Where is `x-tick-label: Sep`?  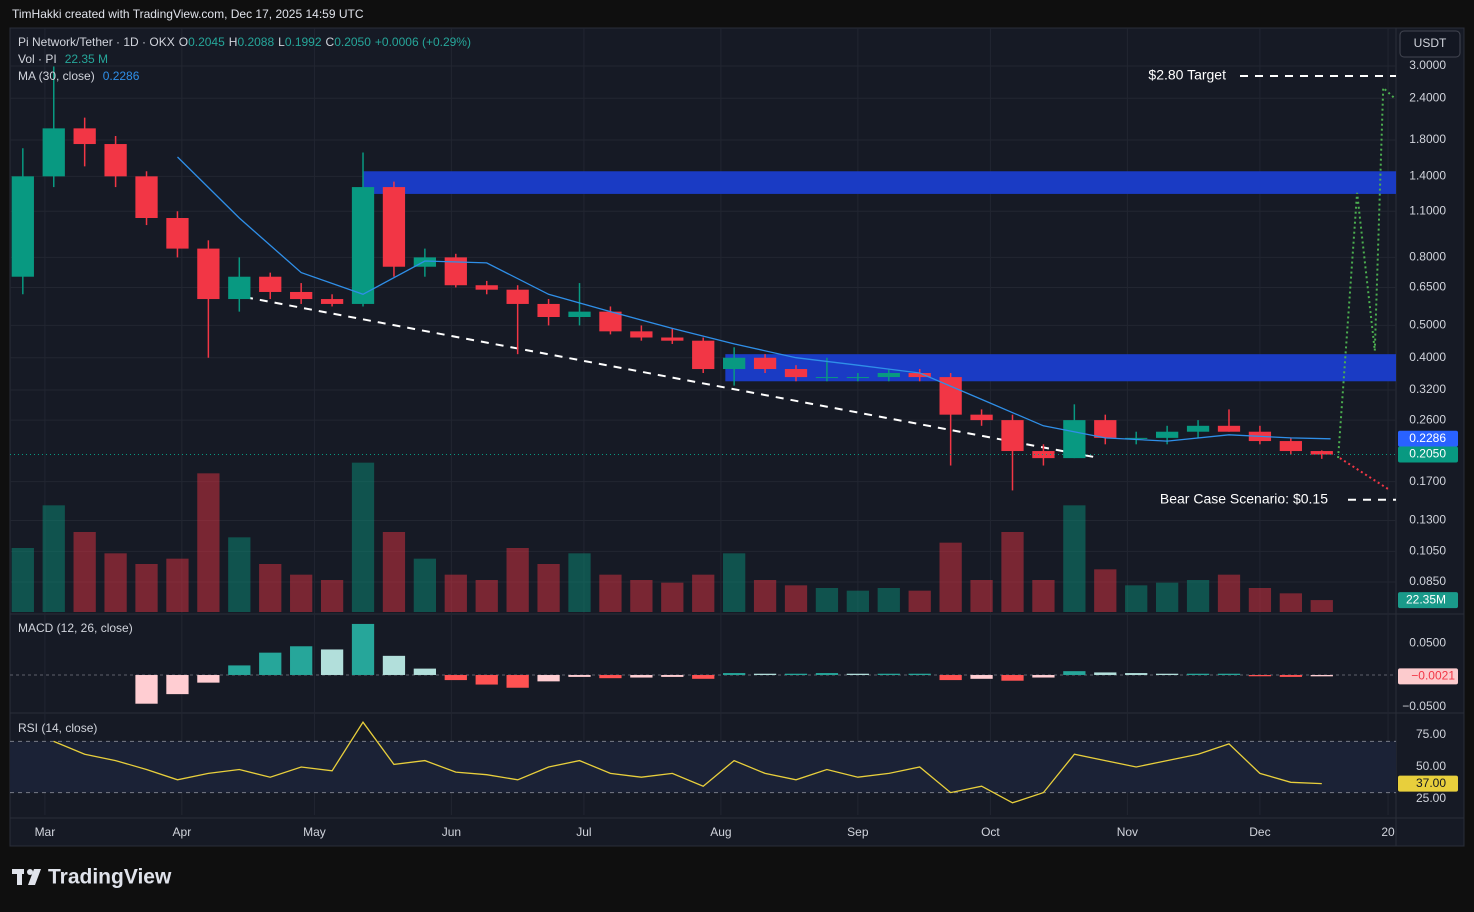 x-tick-label: Sep is located at coordinates (858, 832).